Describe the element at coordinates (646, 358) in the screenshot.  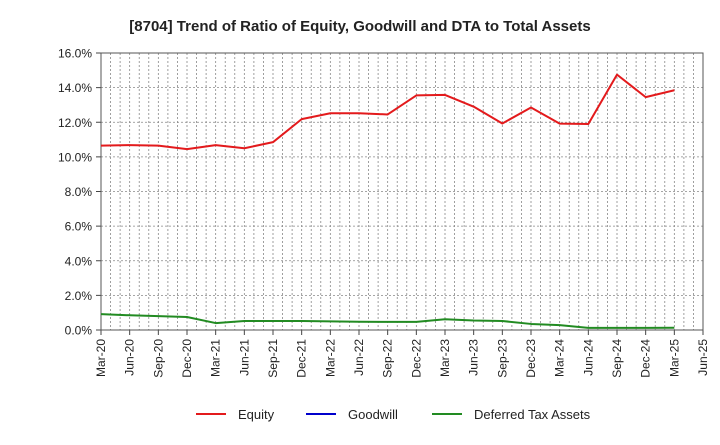
I see `x-tick-label: Dec-24` at that location.